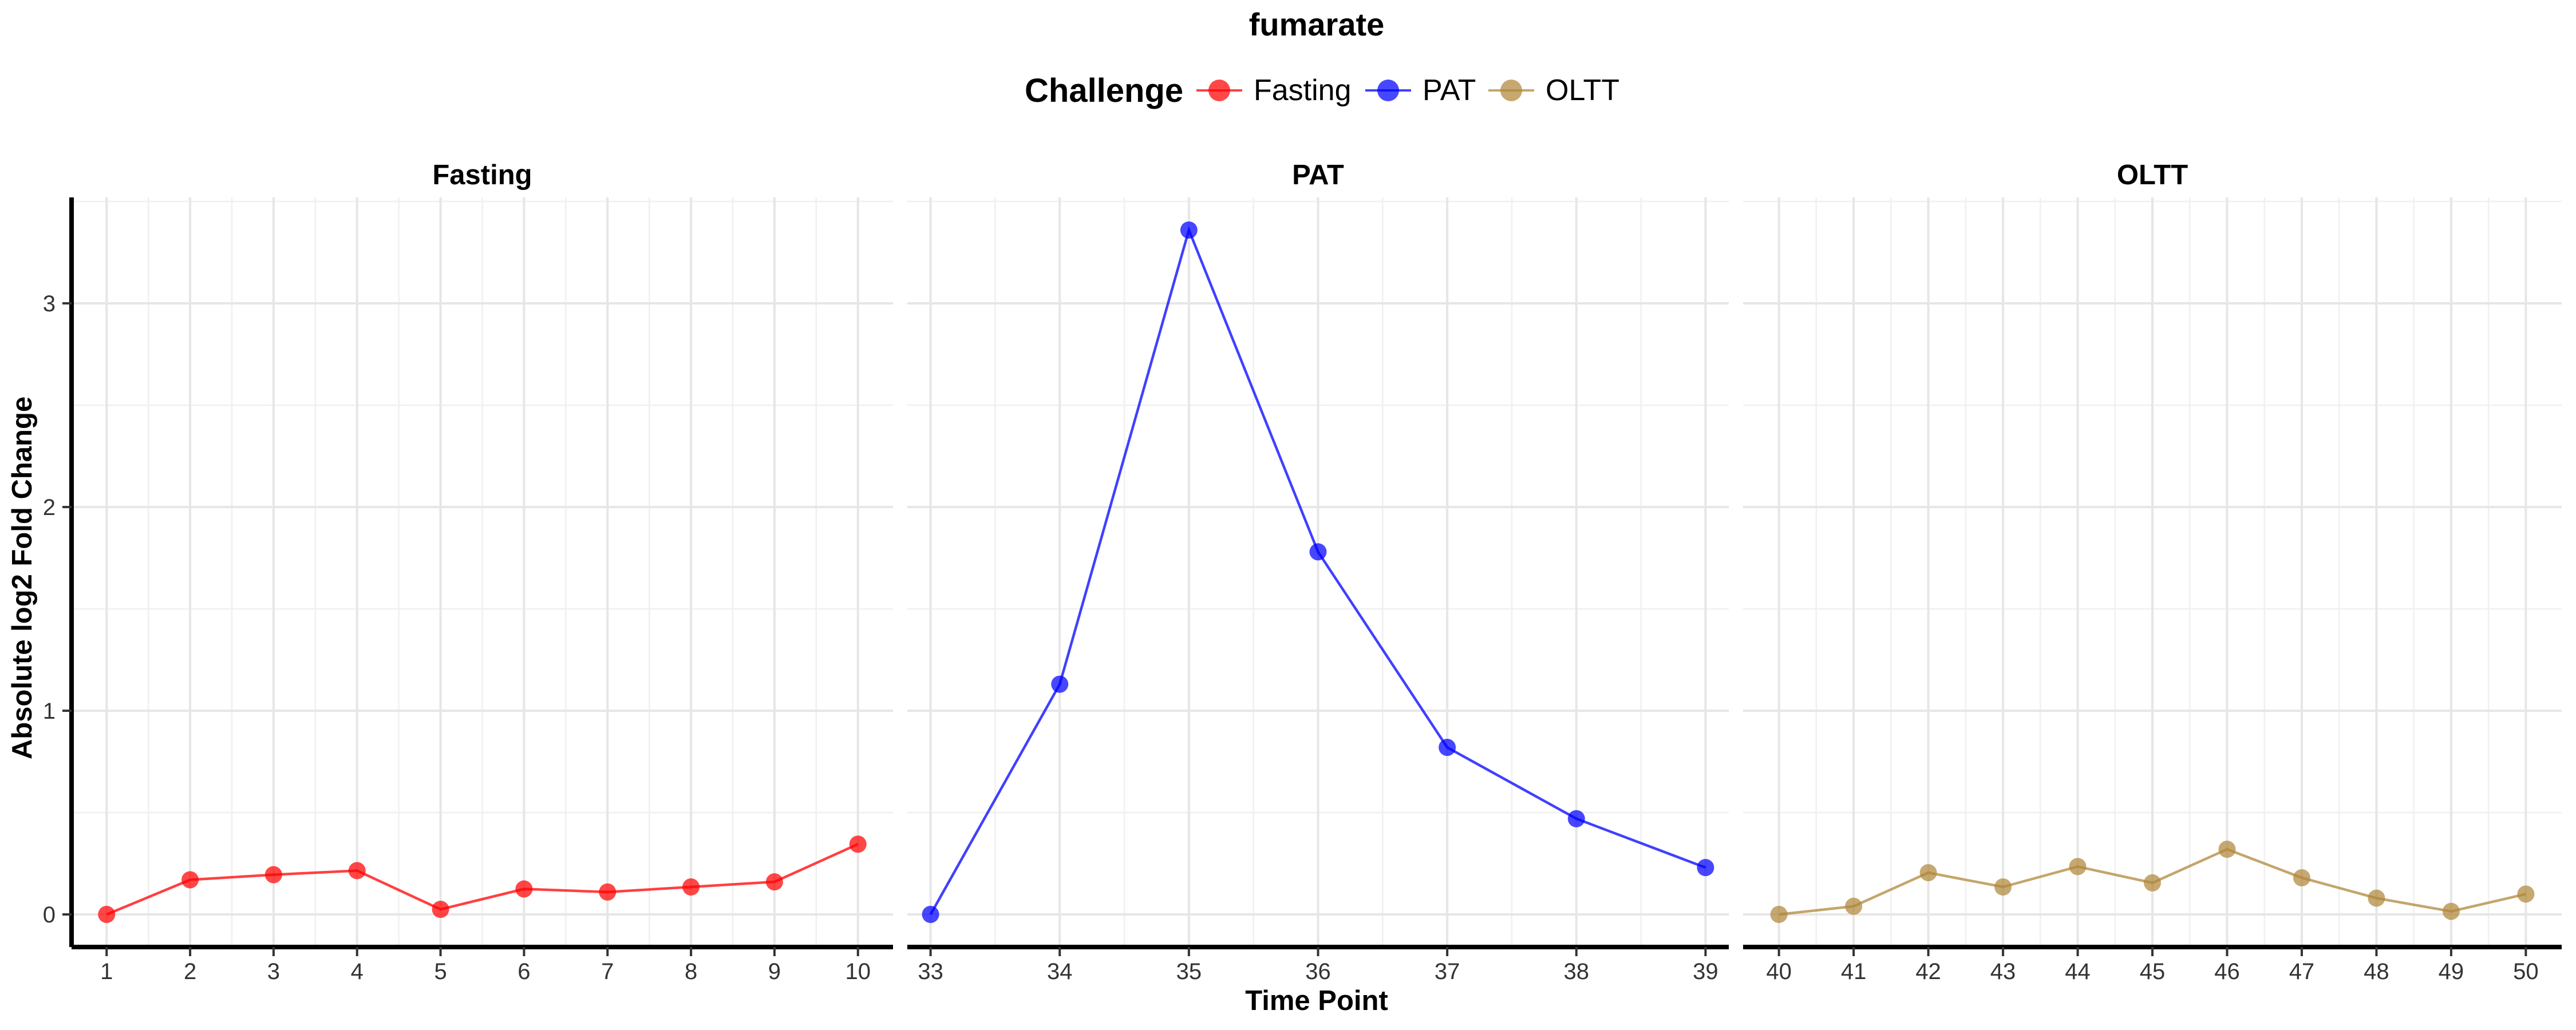 Image resolution: width=2576 pixels, height=1030 pixels. Describe the element at coordinates (106, 971) in the screenshot. I see `x-tick-label: 1` at that location.